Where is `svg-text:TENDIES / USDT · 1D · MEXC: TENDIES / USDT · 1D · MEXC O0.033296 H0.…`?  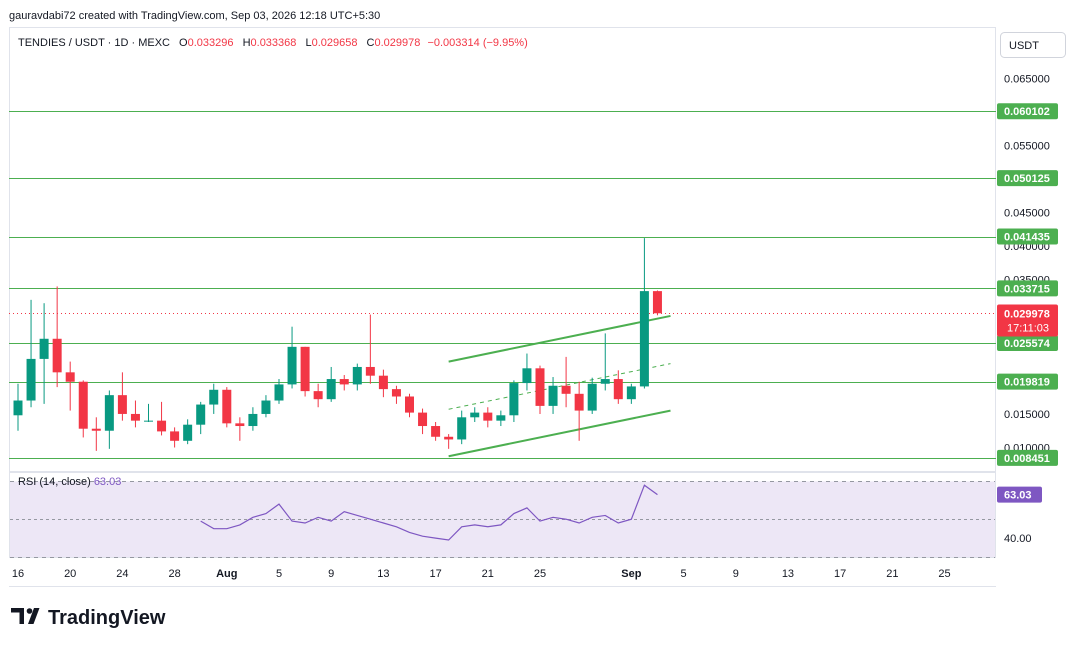
svg-text:TENDIES / USDT · 1D · MEXC: TENDIES / USDT · 1D · MEXC O0.033296 H0.… is located at coordinates (273, 43).